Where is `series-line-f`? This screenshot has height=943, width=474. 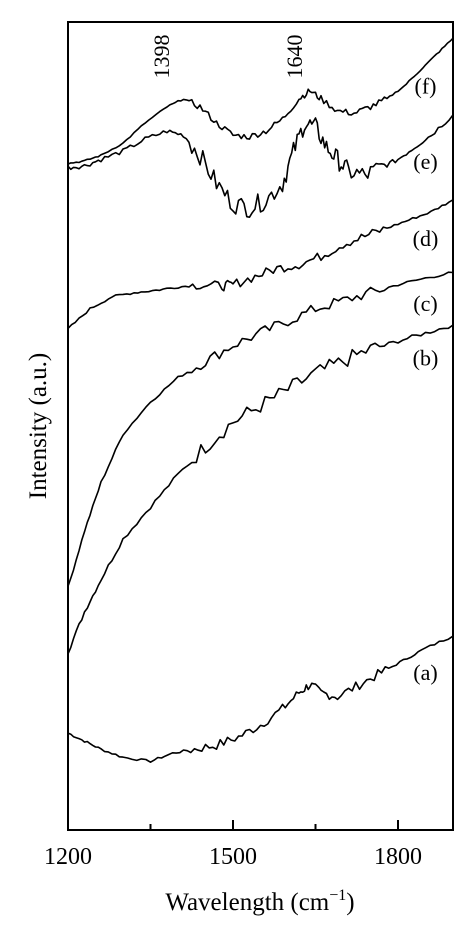 series-line-f is located at coordinates (260, 101).